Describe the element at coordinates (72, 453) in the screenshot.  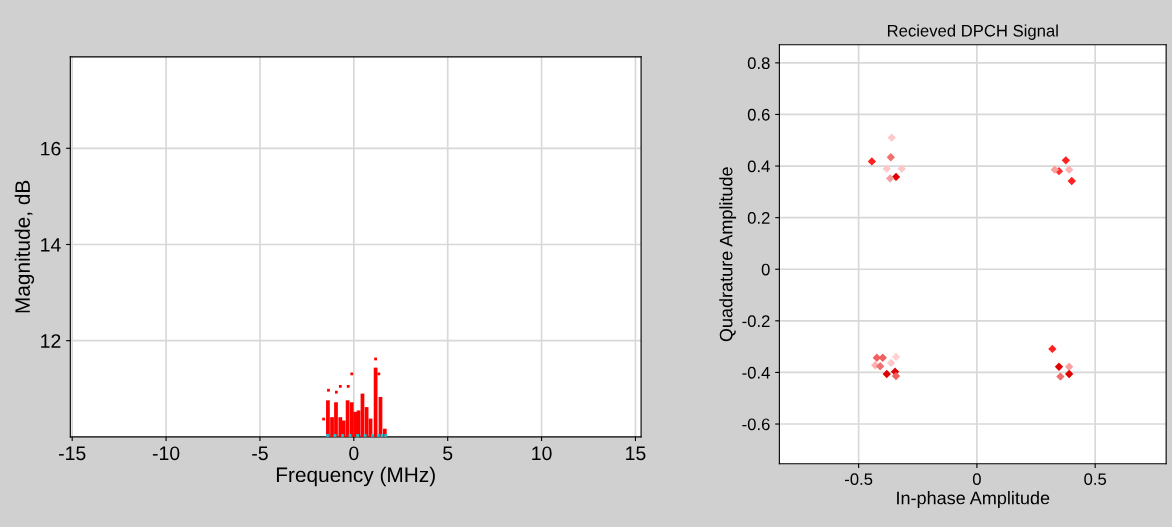
I see `x-tick-label: -15` at that location.